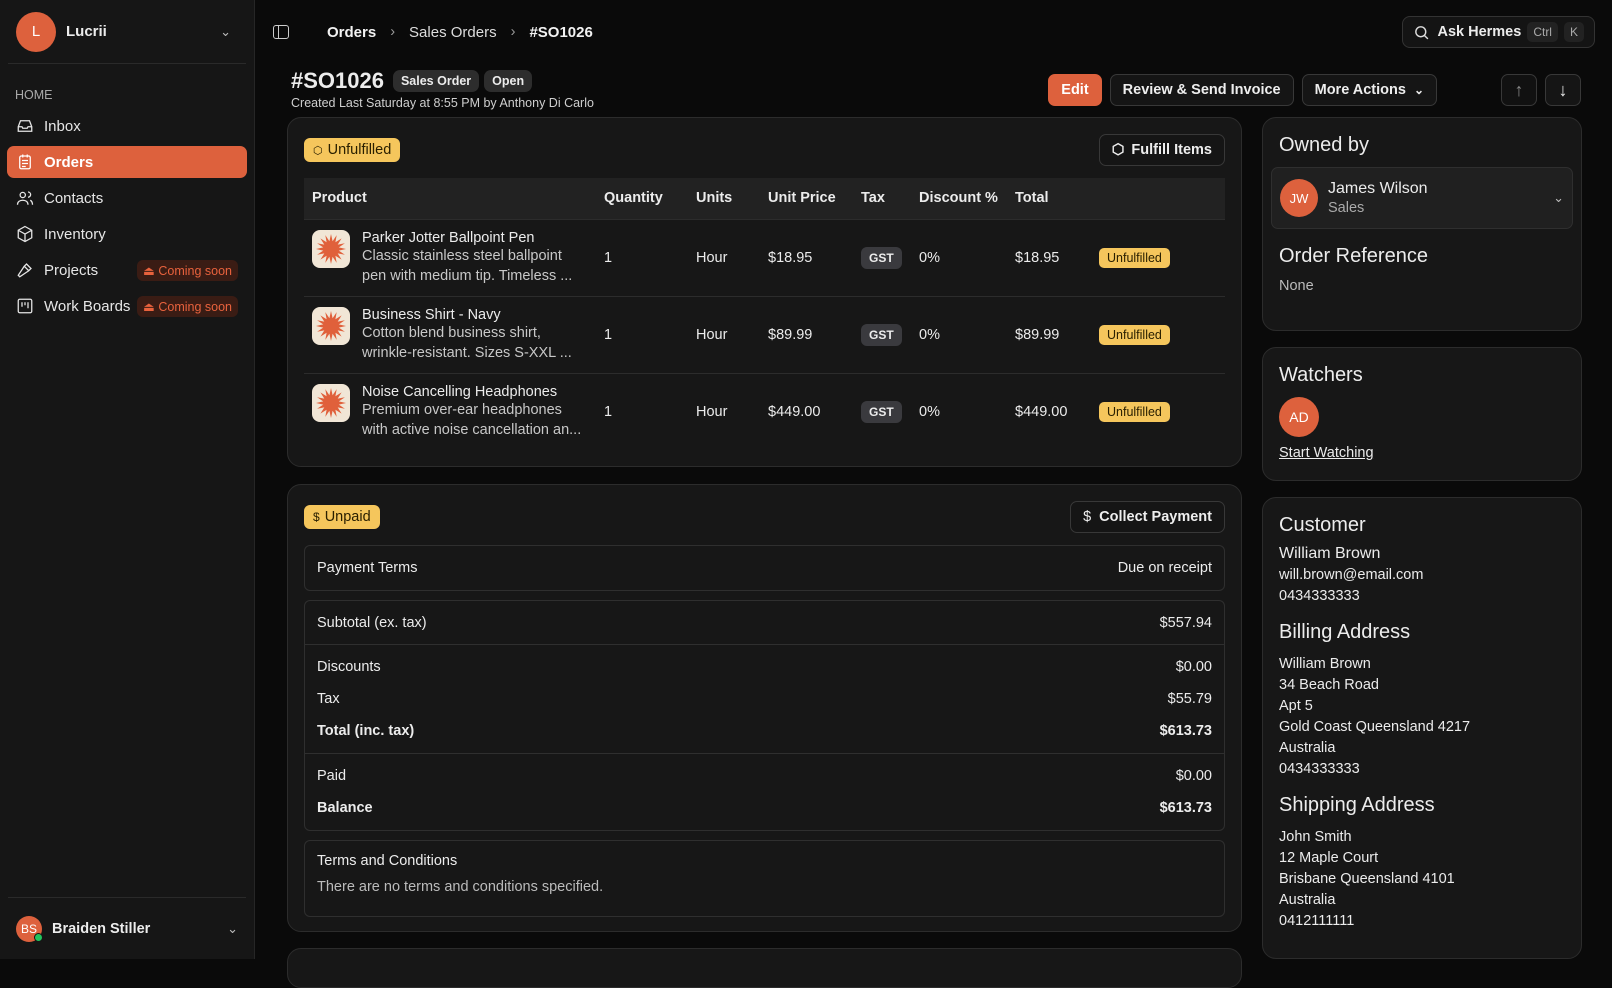 The width and height of the screenshot is (1612, 988). What do you see at coordinates (462, 409) in the screenshot?
I see `product-description: Premium over-ear headphones` at bounding box center [462, 409].